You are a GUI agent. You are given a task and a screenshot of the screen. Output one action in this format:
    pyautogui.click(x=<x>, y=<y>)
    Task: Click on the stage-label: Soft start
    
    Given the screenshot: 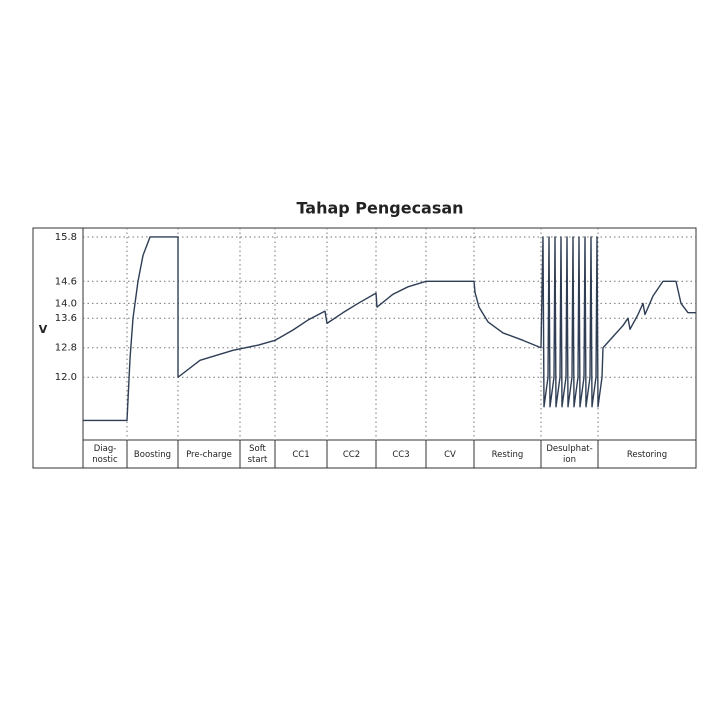 What is the action you would take?
    pyautogui.click(x=257, y=454)
    